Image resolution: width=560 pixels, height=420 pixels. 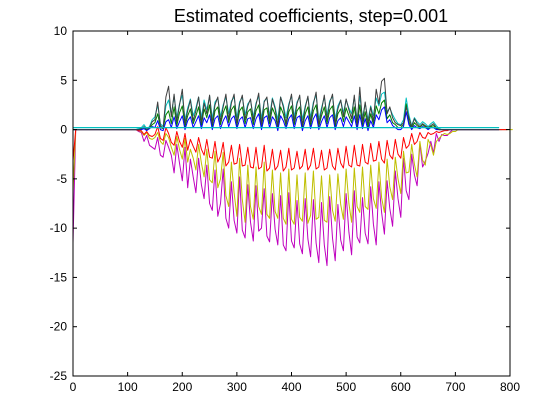 I want to click on y-tick-label: 5, so click(x=63, y=80).